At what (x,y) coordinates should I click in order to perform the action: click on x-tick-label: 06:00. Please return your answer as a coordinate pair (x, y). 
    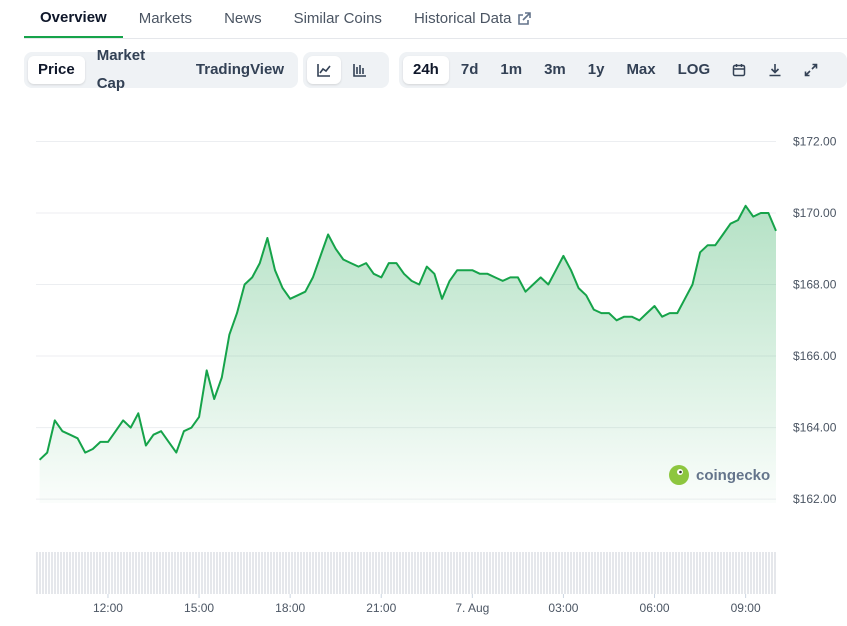
    Looking at the image, I should click on (655, 608).